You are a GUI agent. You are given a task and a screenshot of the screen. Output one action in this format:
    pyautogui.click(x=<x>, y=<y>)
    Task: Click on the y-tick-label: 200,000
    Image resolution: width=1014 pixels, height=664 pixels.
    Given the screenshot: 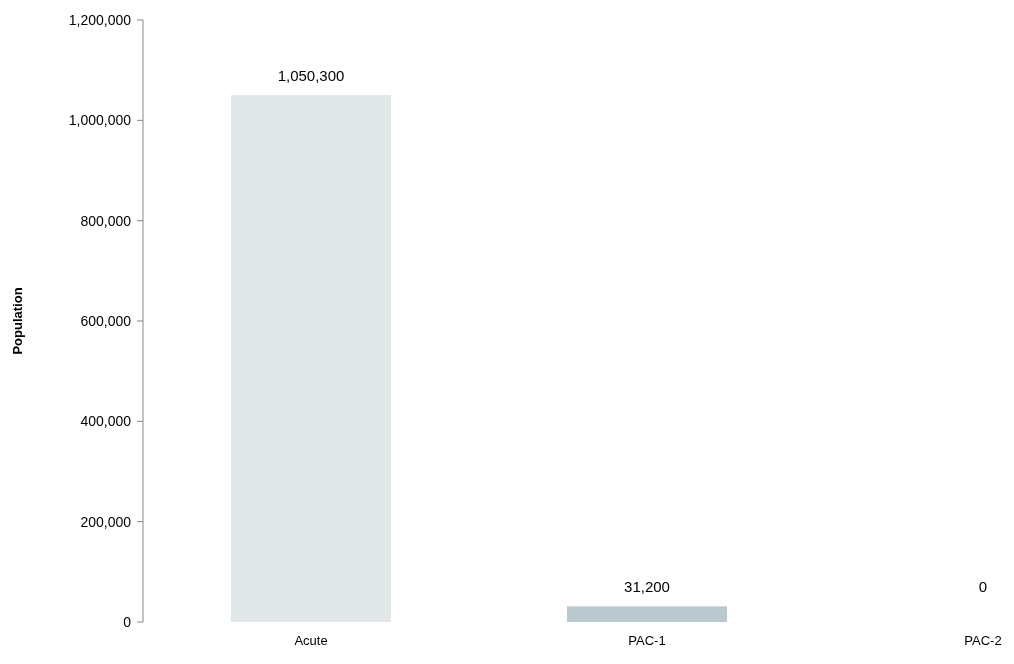 What is the action you would take?
    pyautogui.click(x=106, y=521)
    